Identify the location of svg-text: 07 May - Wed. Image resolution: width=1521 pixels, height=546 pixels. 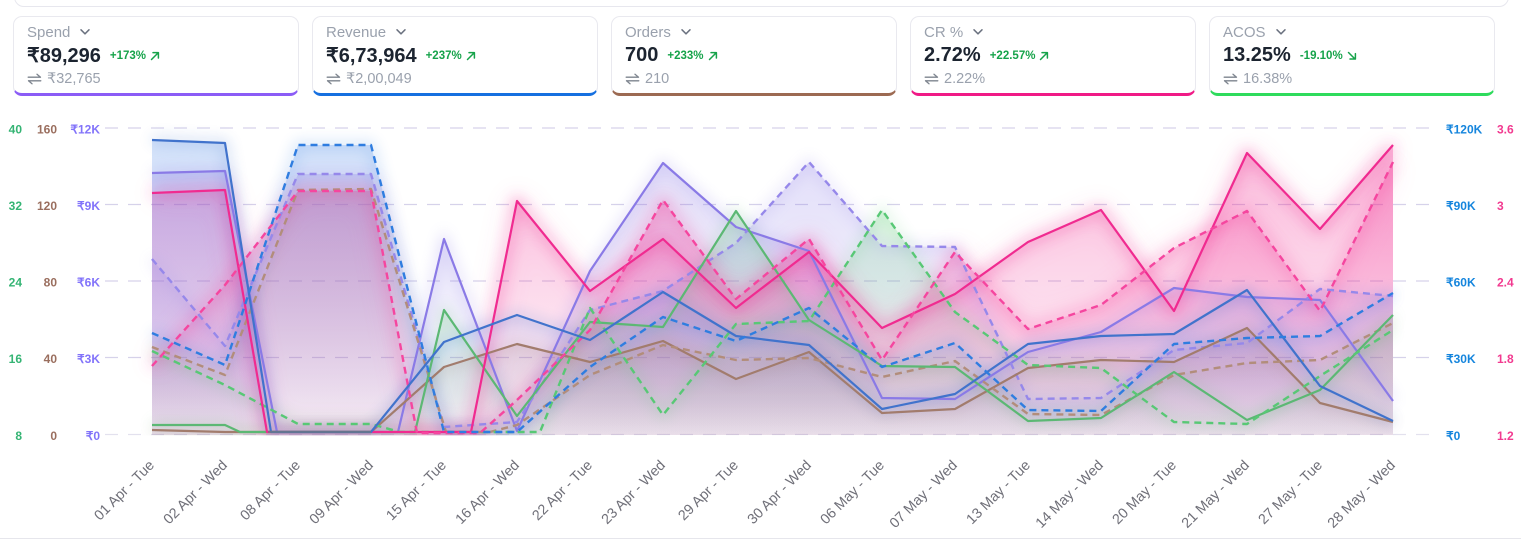
(924, 494).